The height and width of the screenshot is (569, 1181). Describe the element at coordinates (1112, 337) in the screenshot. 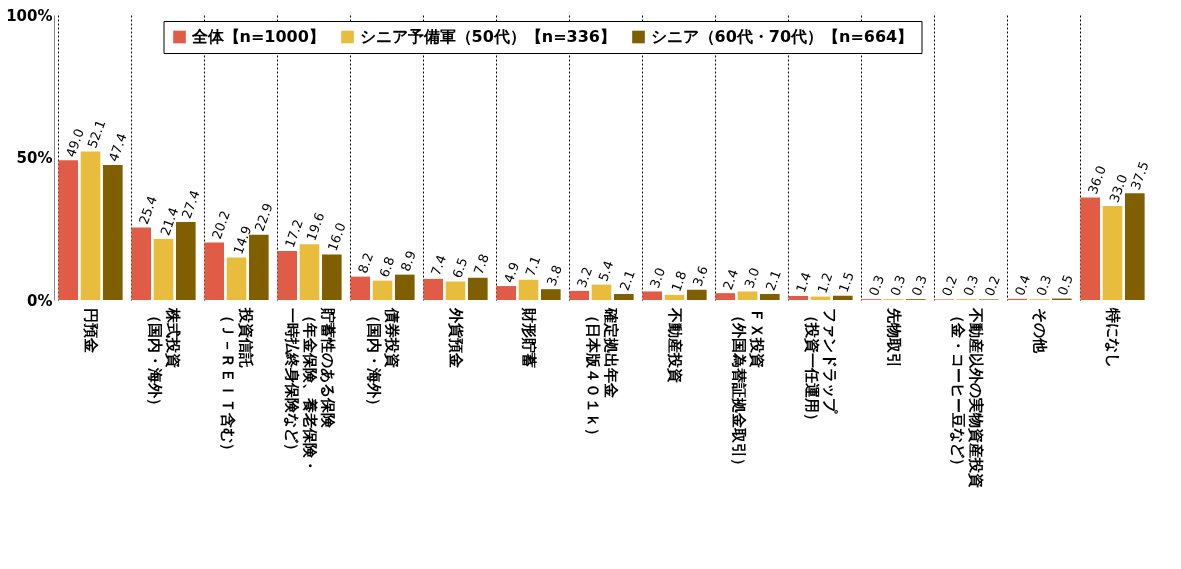

I see `x-tick-label: 特になし` at that location.